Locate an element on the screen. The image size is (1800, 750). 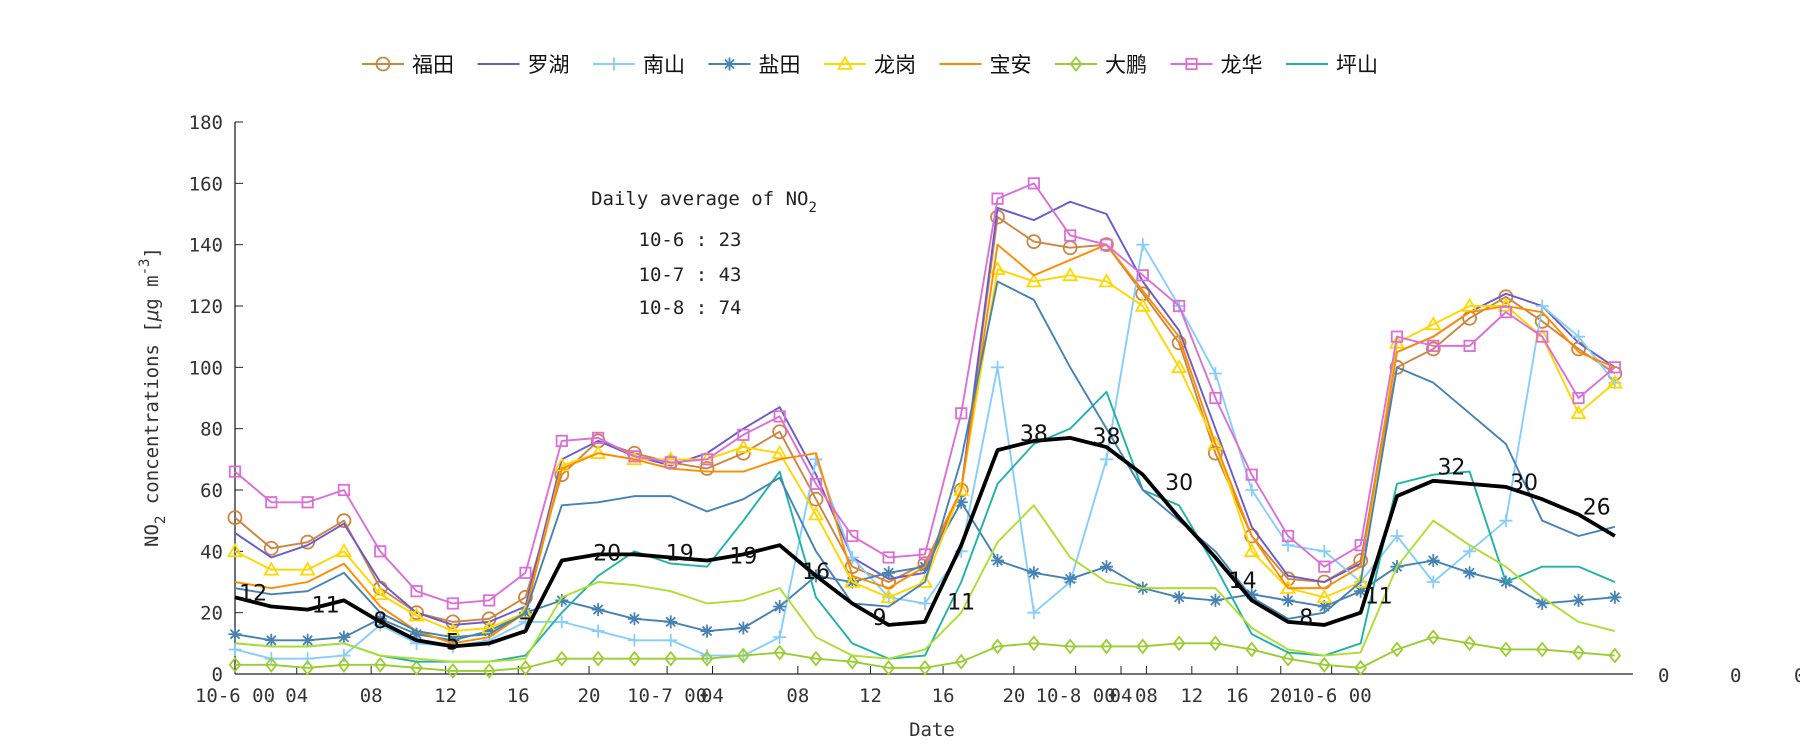
mean-value-label: 20 is located at coordinates (607, 554).